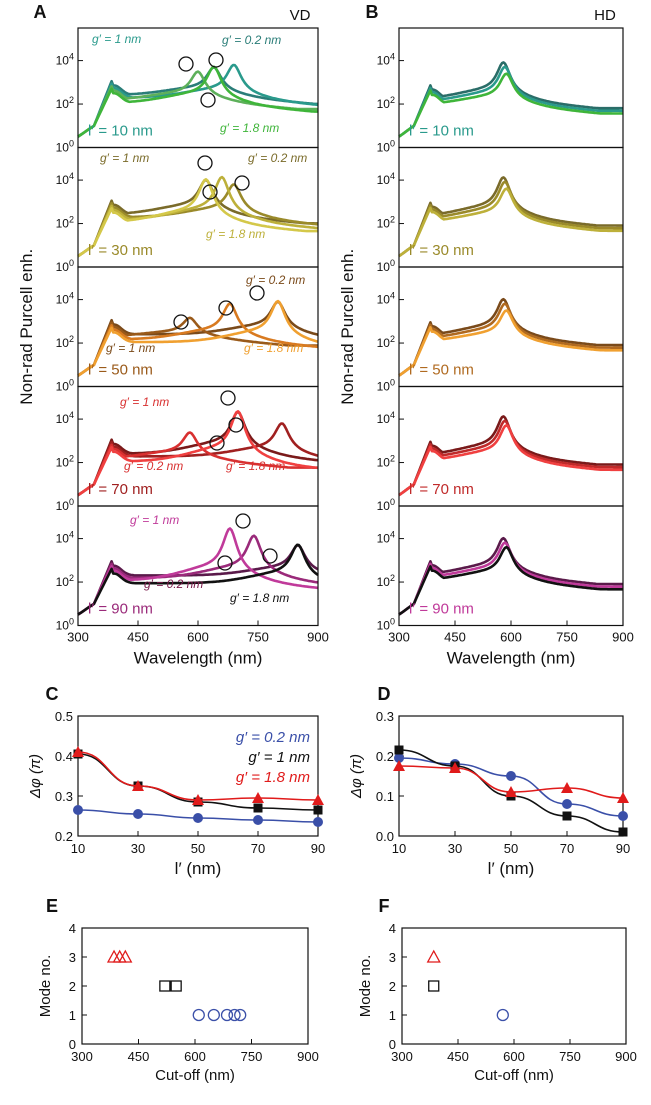 The height and width of the screenshot is (1105, 651). What do you see at coordinates (52, 694) in the screenshot?
I see `panel-label-c: C` at bounding box center [52, 694].